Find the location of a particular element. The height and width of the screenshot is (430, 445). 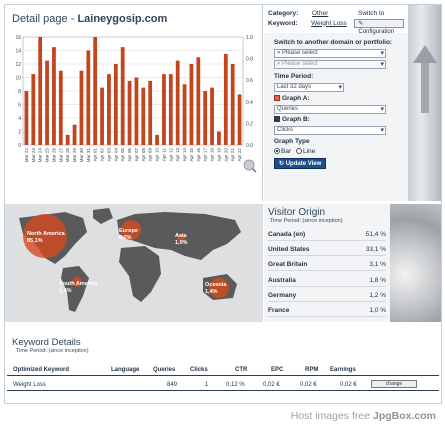

col-ctr: CTR is located at coordinates (241, 370).